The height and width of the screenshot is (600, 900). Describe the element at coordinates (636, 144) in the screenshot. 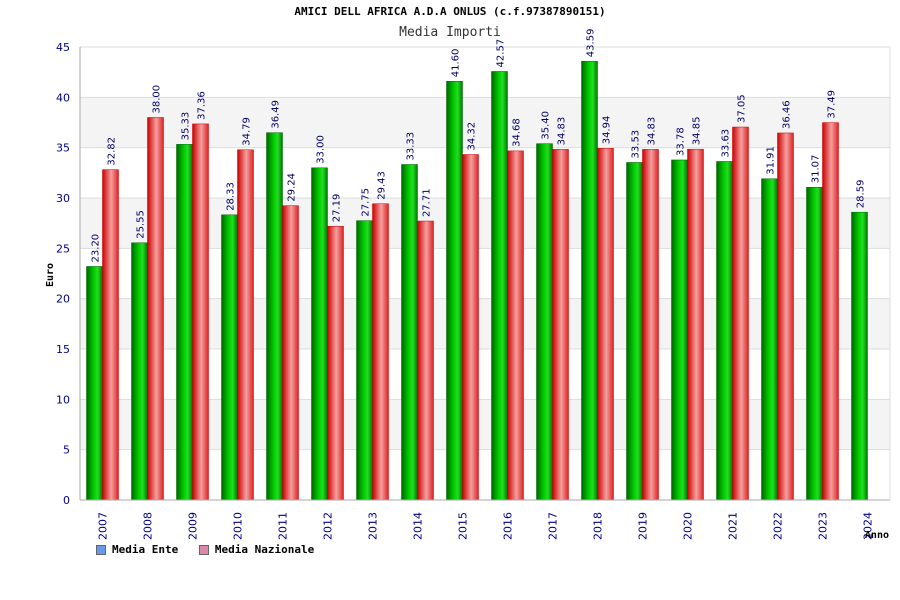

I see `data-label: 33.53` at that location.